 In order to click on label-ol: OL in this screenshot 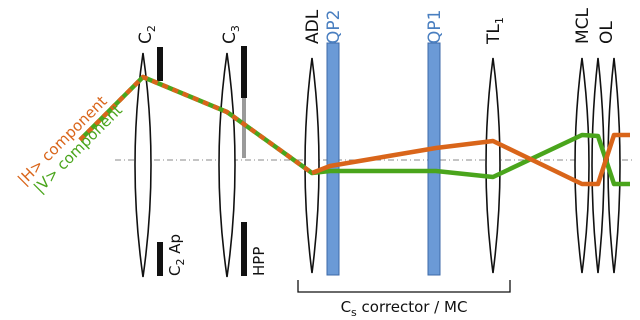, I will do `click(607, 32)`.